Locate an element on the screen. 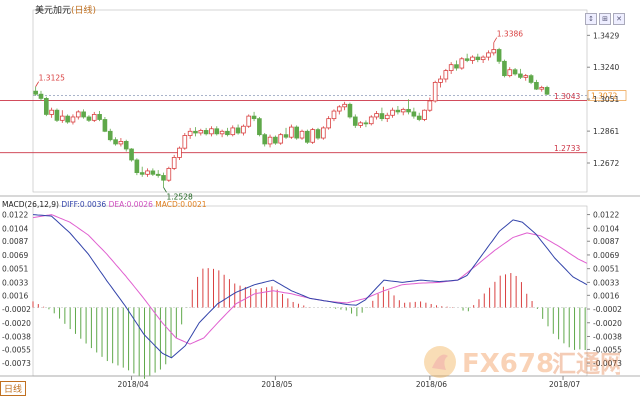 The image size is (640, 400). macd-tick-label: 0.0122 is located at coordinates (606, 215).